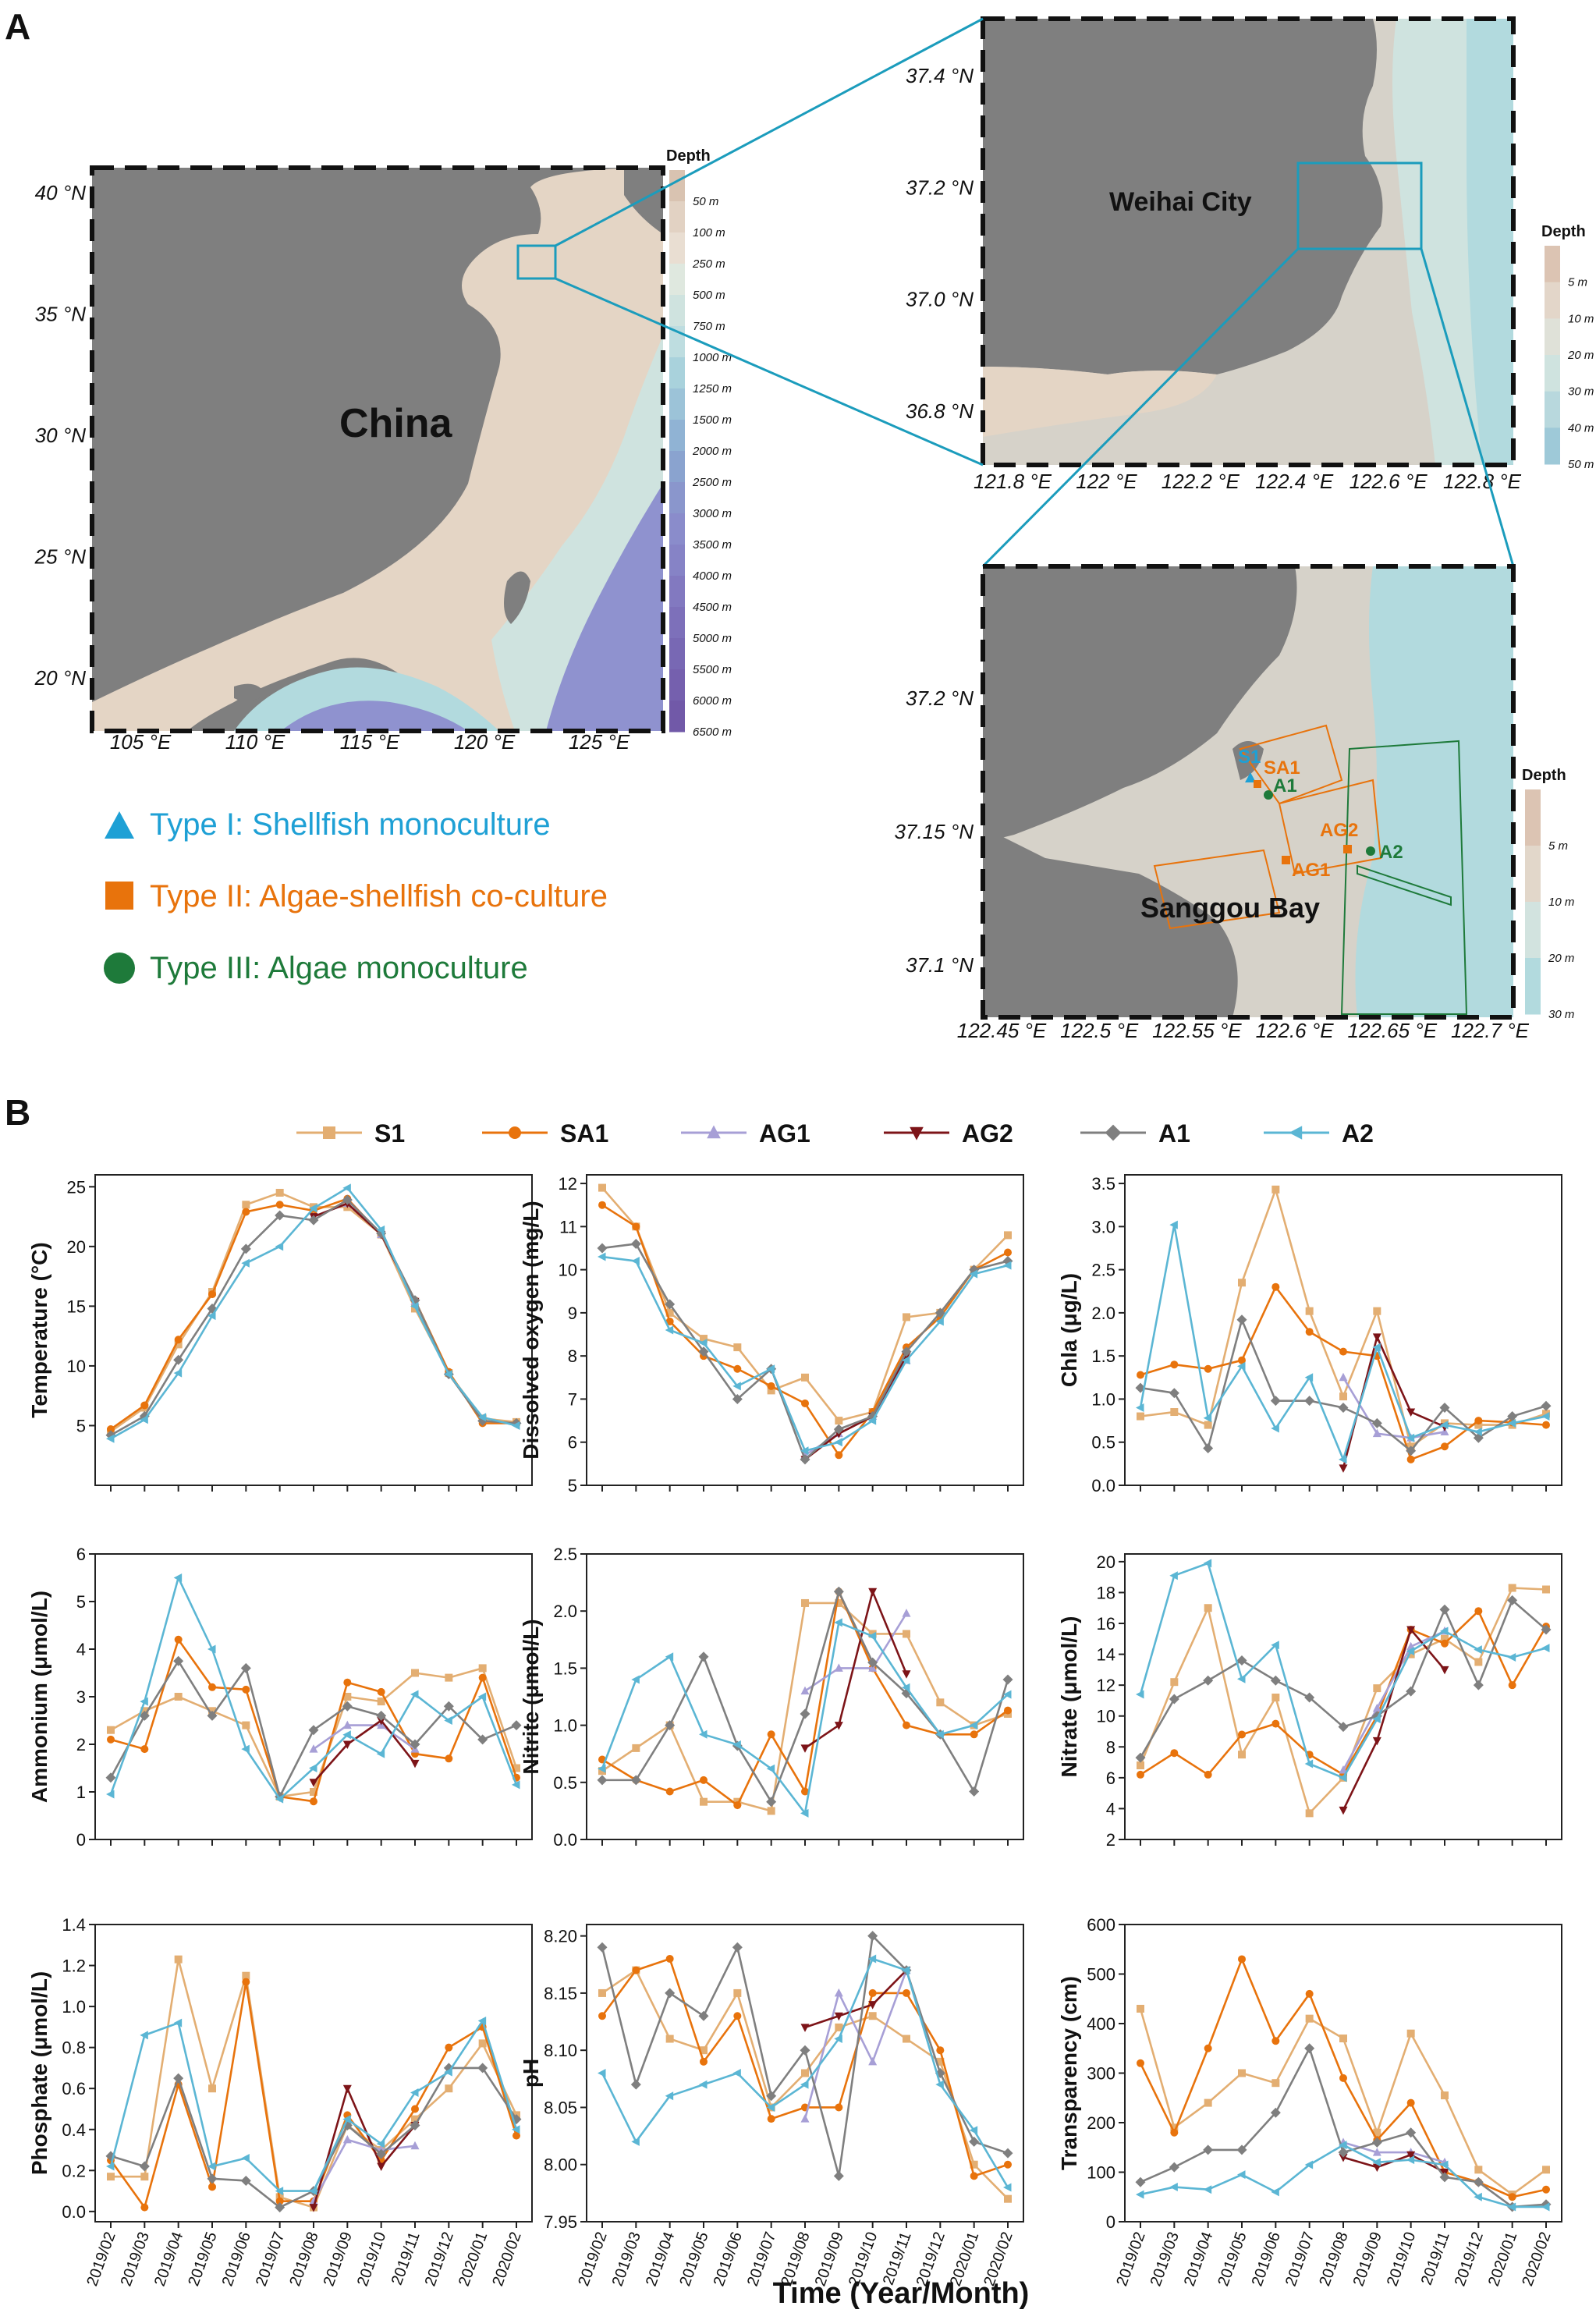 The width and height of the screenshot is (1596, 2313). I want to click on lat-label: 37.2 °N, so click(940, 698).